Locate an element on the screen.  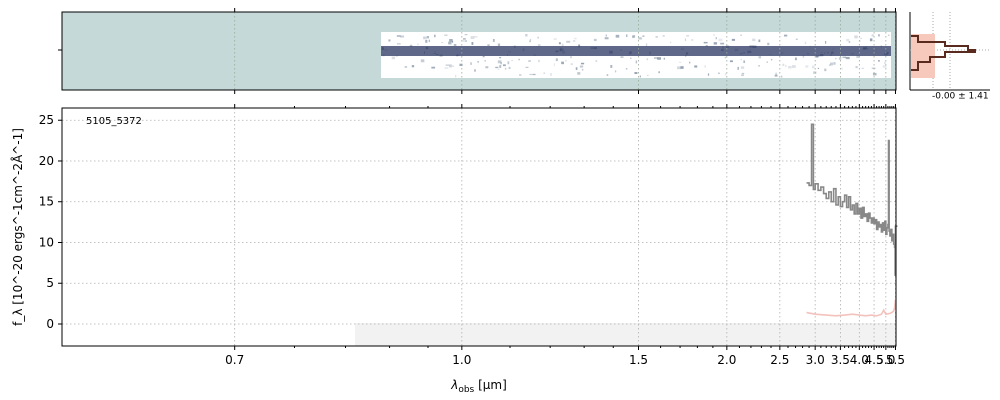
spectrum-2d-trace is located at coordinates (636, 51).